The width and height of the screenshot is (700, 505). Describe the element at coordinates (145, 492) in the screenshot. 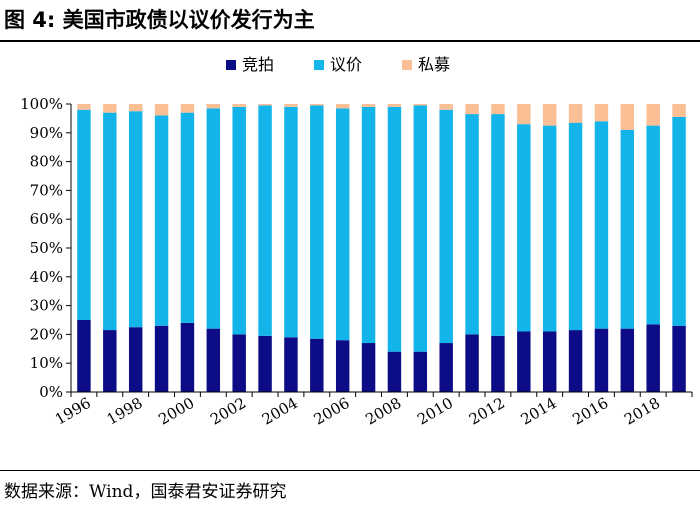

I see `source-note: 数据来源：Wind，国泰君安证券研究` at that location.